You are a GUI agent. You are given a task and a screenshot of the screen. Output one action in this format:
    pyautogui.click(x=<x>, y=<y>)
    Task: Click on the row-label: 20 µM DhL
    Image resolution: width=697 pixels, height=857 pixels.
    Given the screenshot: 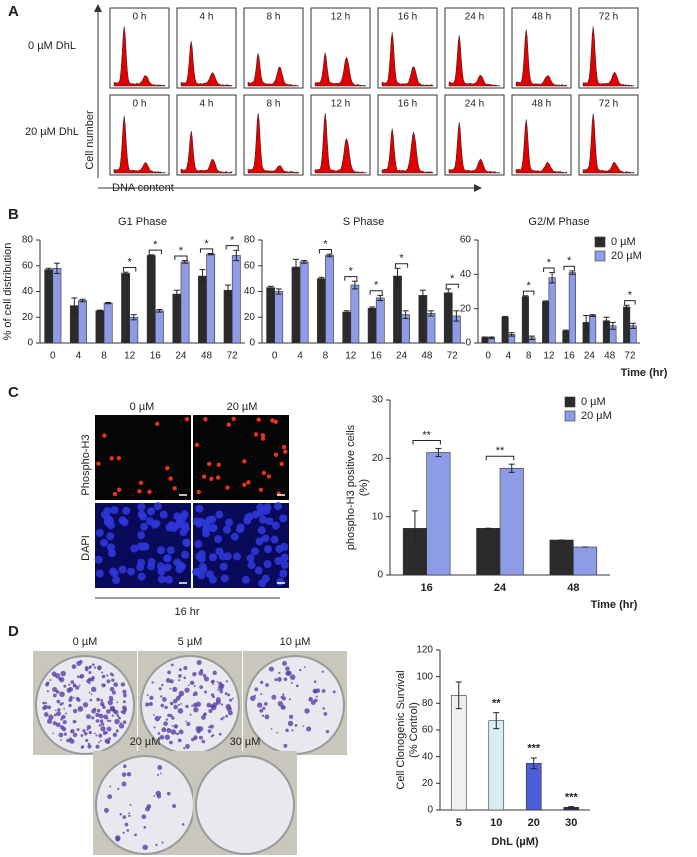 What is the action you would take?
    pyautogui.click(x=52, y=132)
    